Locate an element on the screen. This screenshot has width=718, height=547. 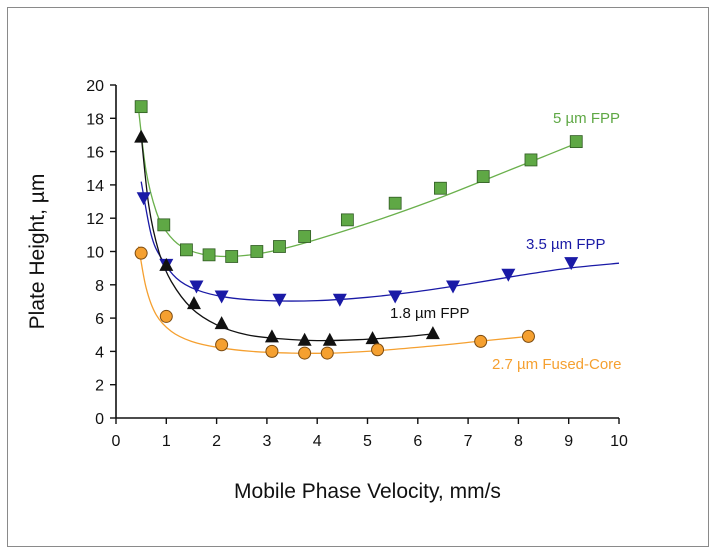
y-tick-label: 0 is located at coordinates (99, 419).